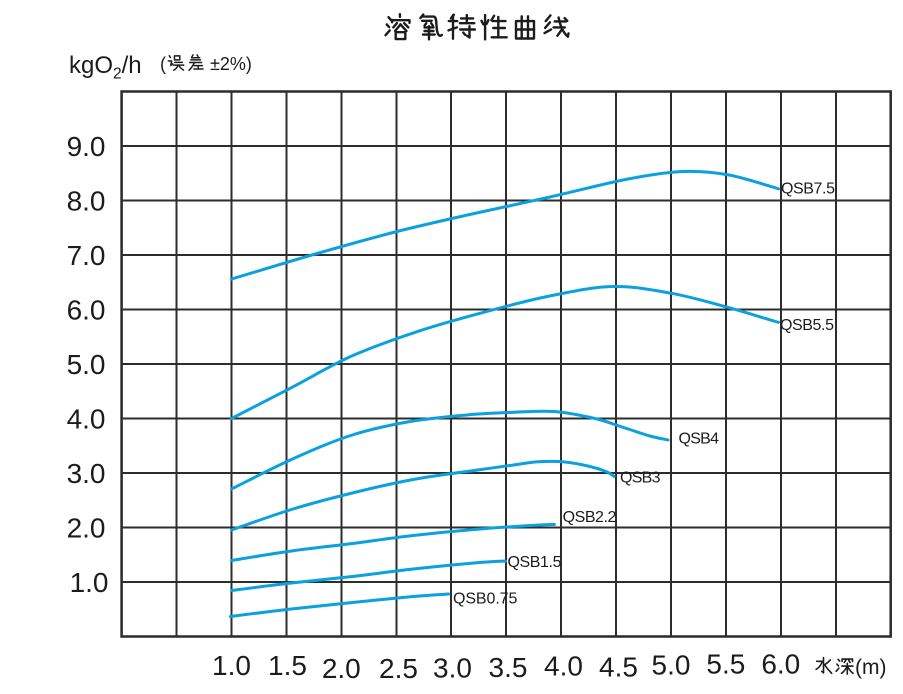 This screenshot has width=903, height=694. I want to click on svg-text: 4.5, so click(618, 667).